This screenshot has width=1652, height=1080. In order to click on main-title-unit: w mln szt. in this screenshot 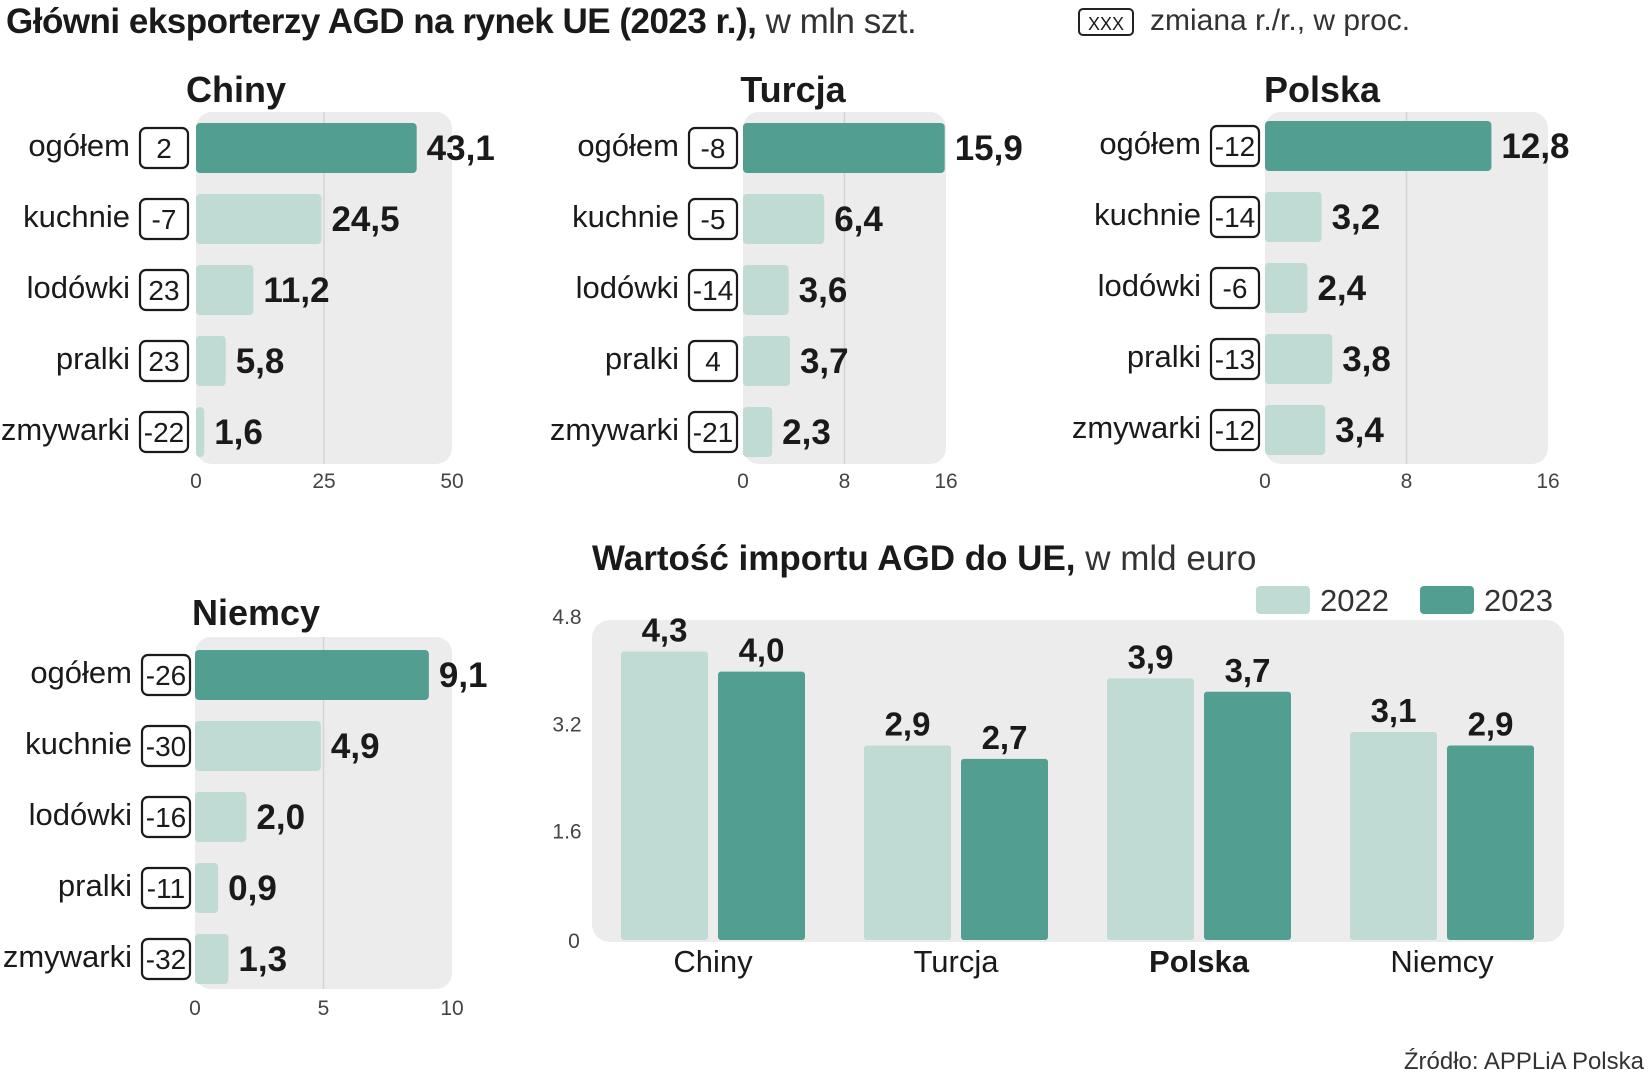, I will do `click(841, 21)`.